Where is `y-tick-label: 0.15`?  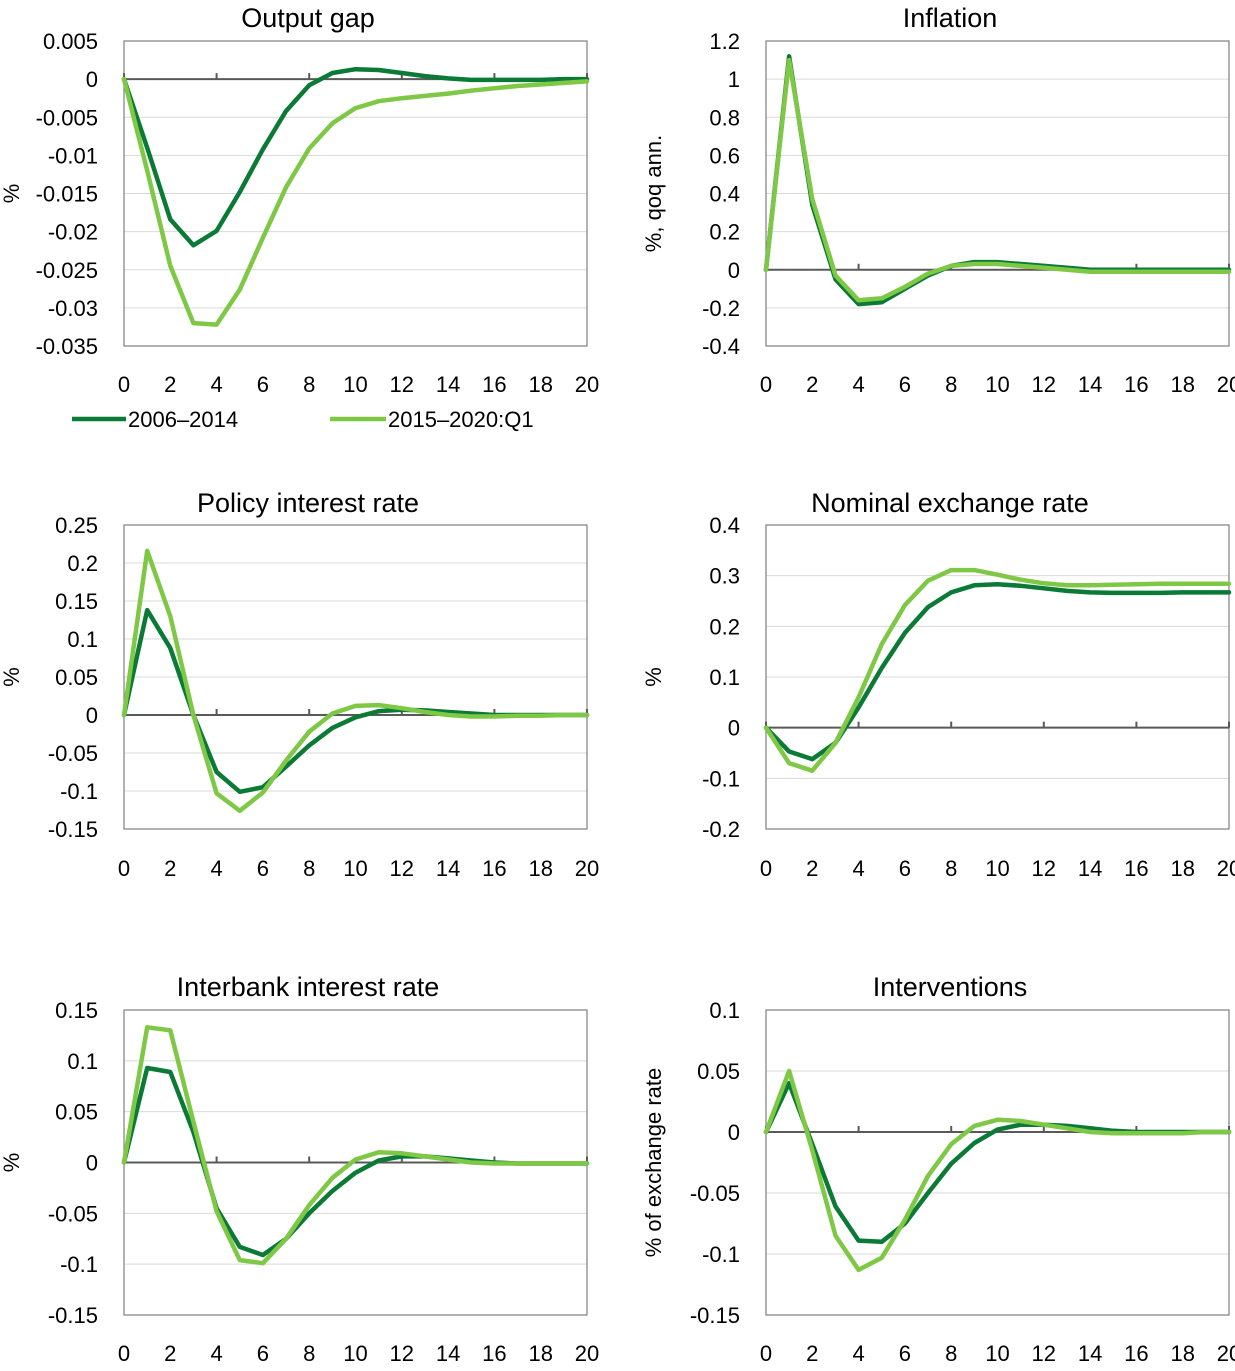 y-tick-label: 0.15 is located at coordinates (76, 601).